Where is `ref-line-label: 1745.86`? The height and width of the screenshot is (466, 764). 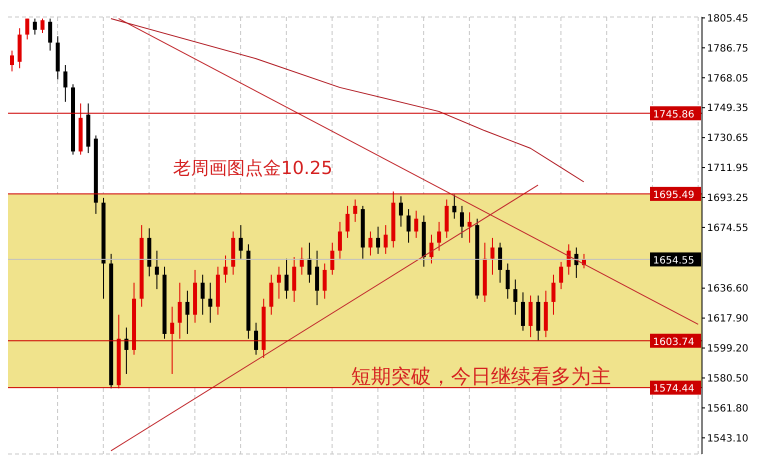 ref-line-label: 1745.86 is located at coordinates (673, 114).